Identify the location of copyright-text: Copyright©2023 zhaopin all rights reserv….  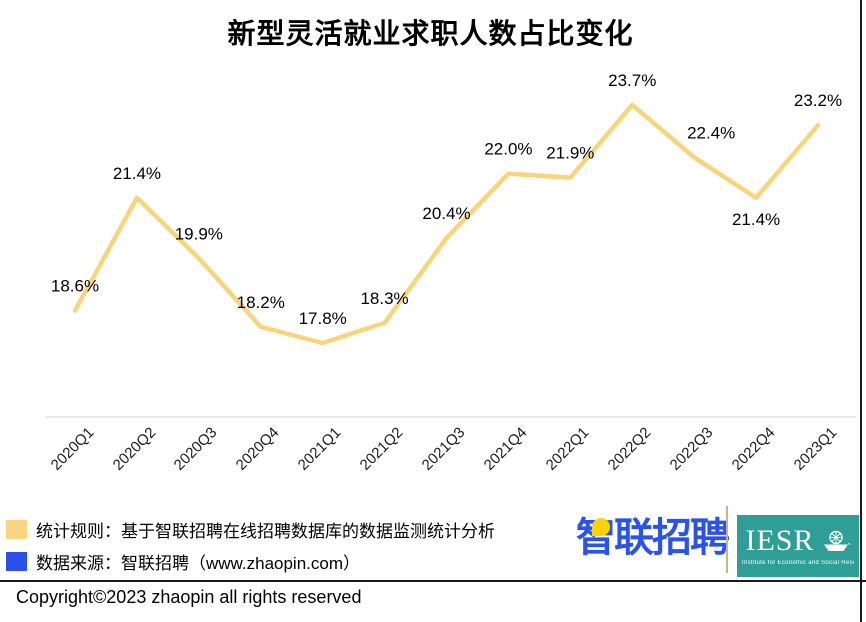
(189, 597).